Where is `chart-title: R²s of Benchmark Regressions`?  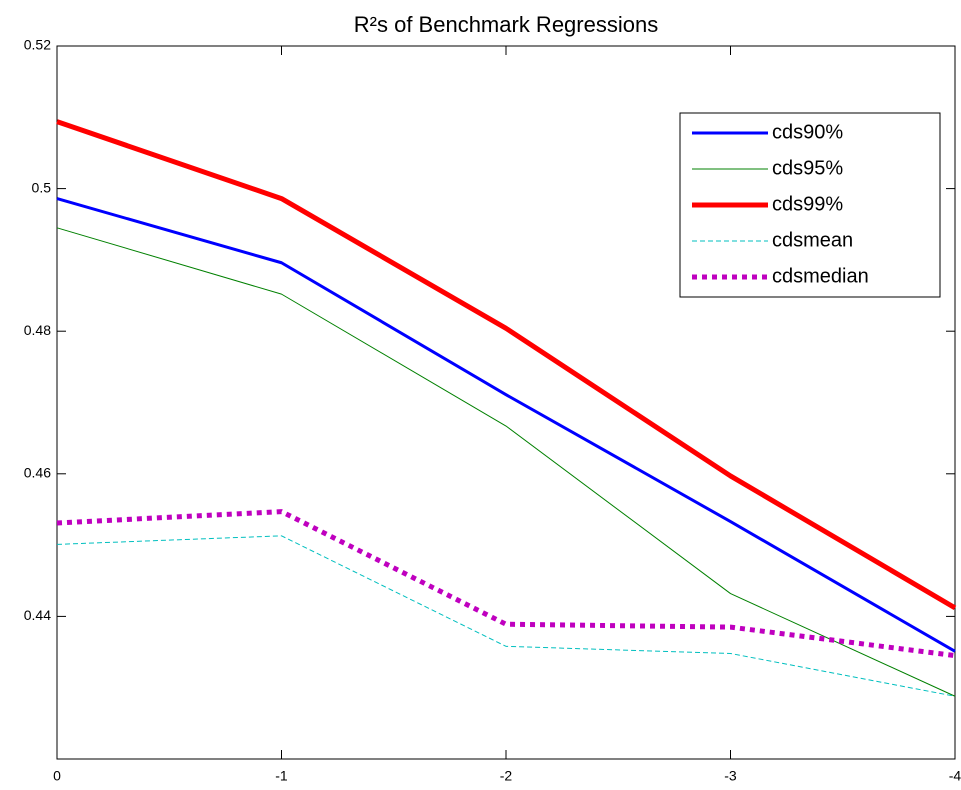
chart-title: R²s of Benchmark Regressions is located at coordinates (506, 24).